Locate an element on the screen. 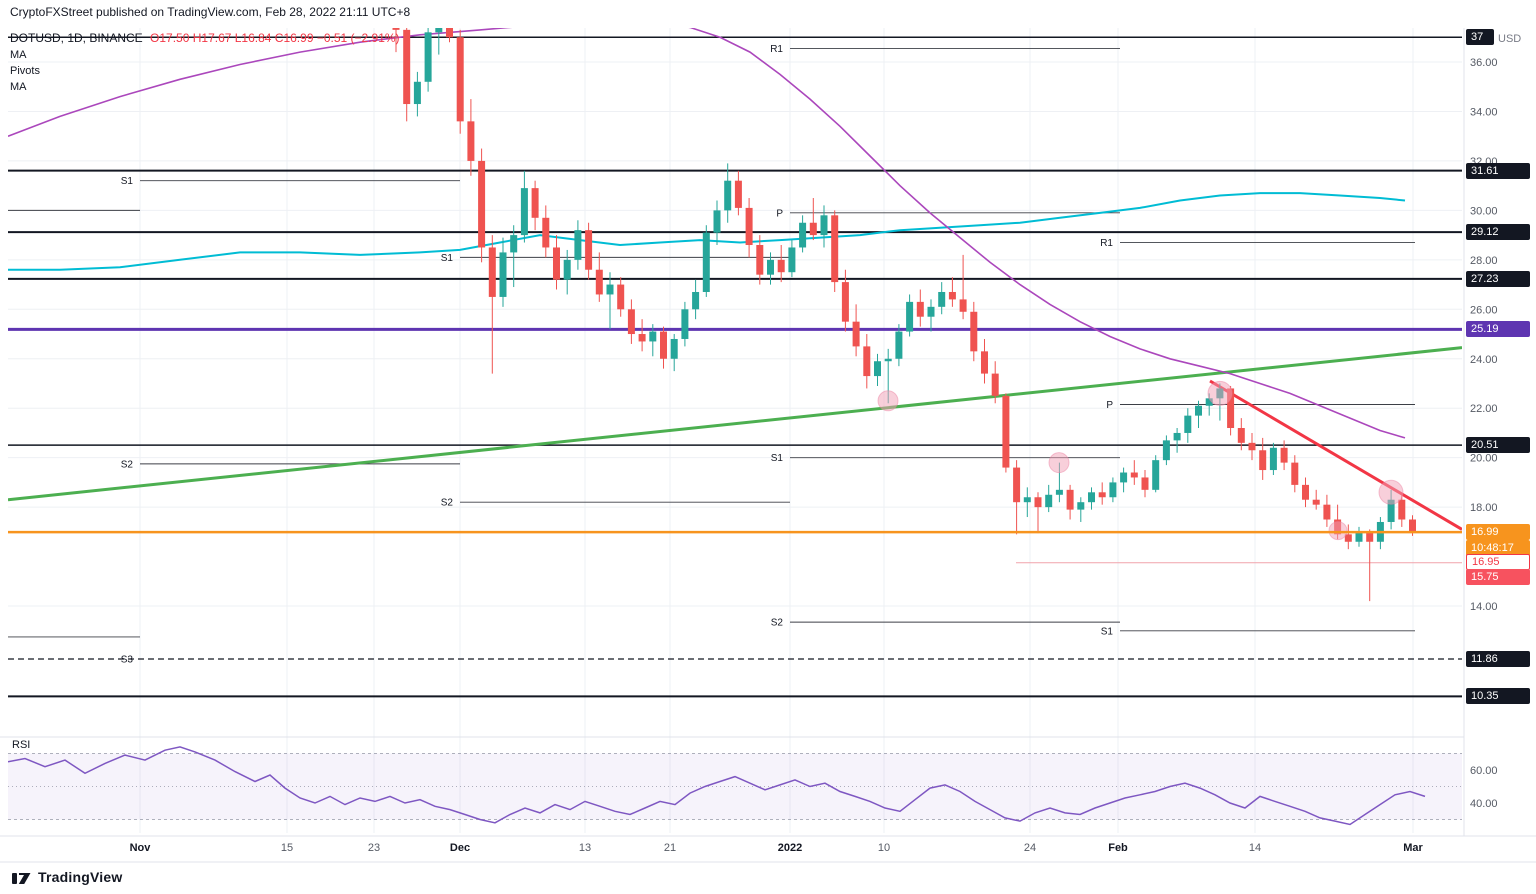  rsi-pane is located at coordinates (735, 786).